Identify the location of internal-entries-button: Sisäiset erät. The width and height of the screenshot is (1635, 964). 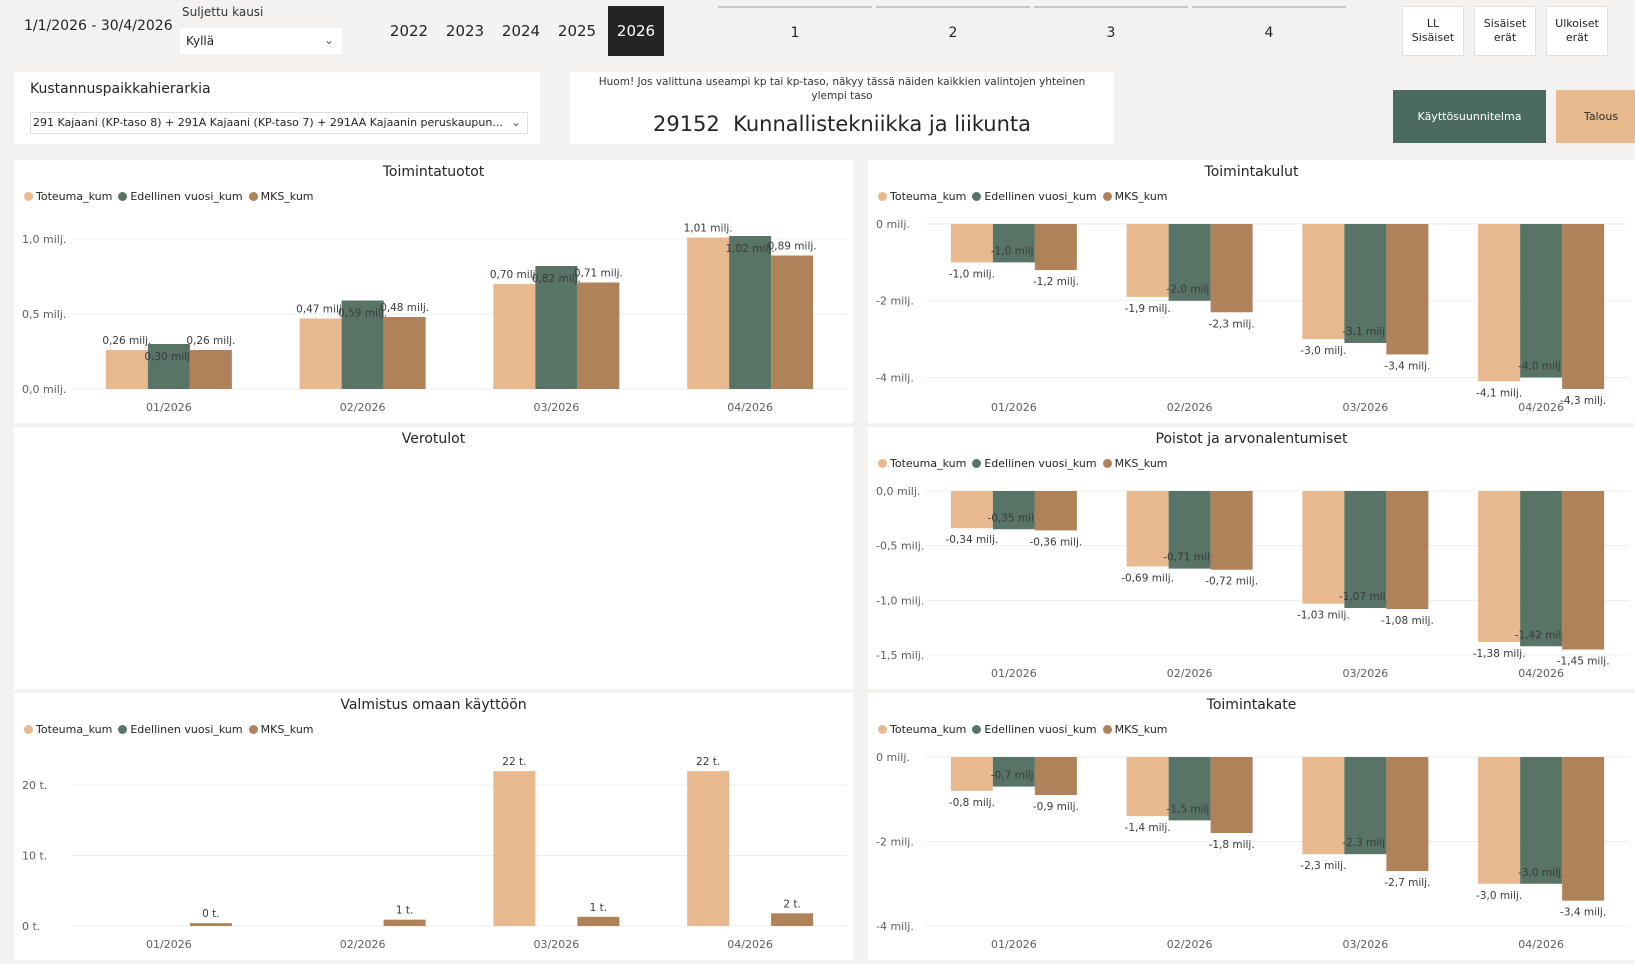
(1505, 31).